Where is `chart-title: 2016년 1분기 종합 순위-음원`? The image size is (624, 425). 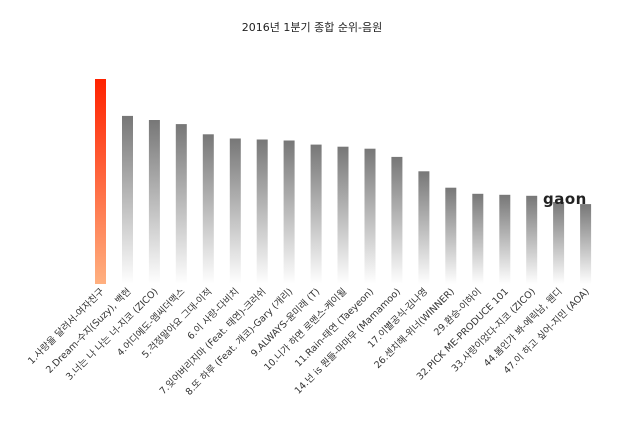
chart-title: 2016년 1분기 종합 순위-음원 is located at coordinates (312, 27).